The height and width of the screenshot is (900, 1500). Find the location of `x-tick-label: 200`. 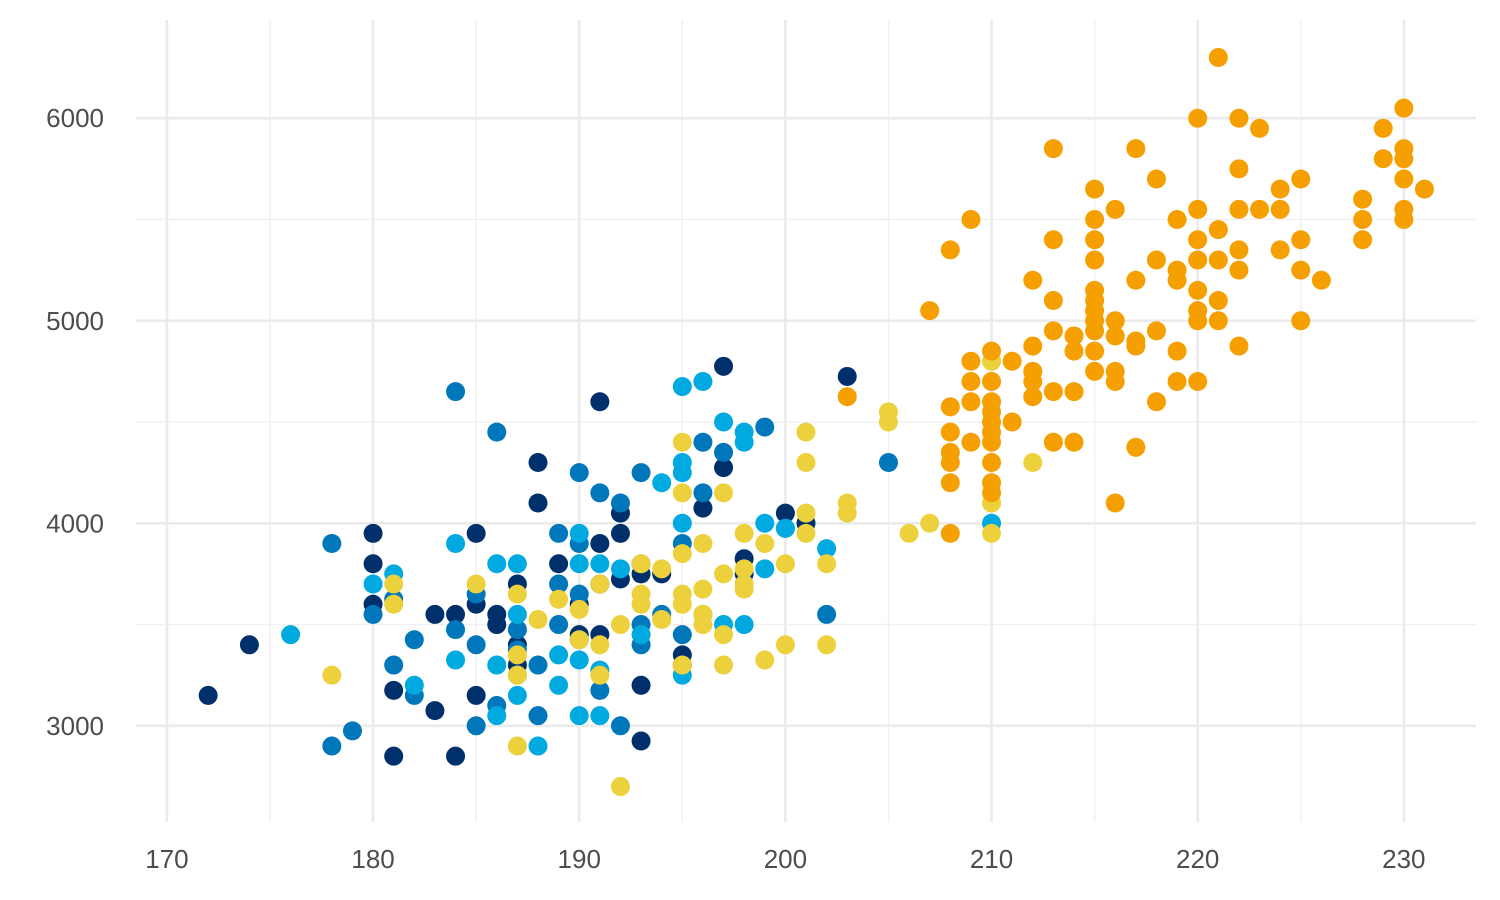

x-tick-label: 200 is located at coordinates (785, 859).